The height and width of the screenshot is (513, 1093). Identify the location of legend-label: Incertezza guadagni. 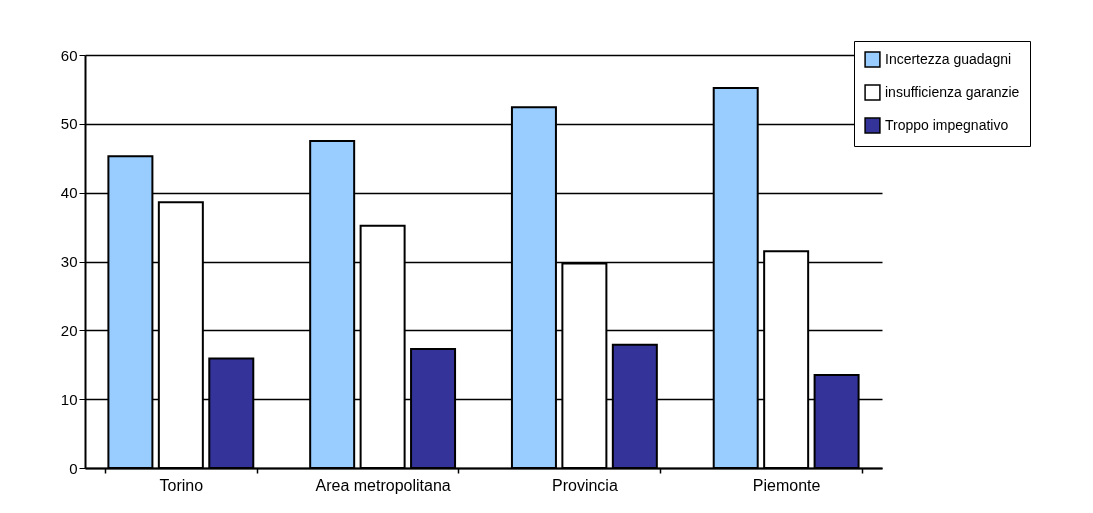
(948, 58).